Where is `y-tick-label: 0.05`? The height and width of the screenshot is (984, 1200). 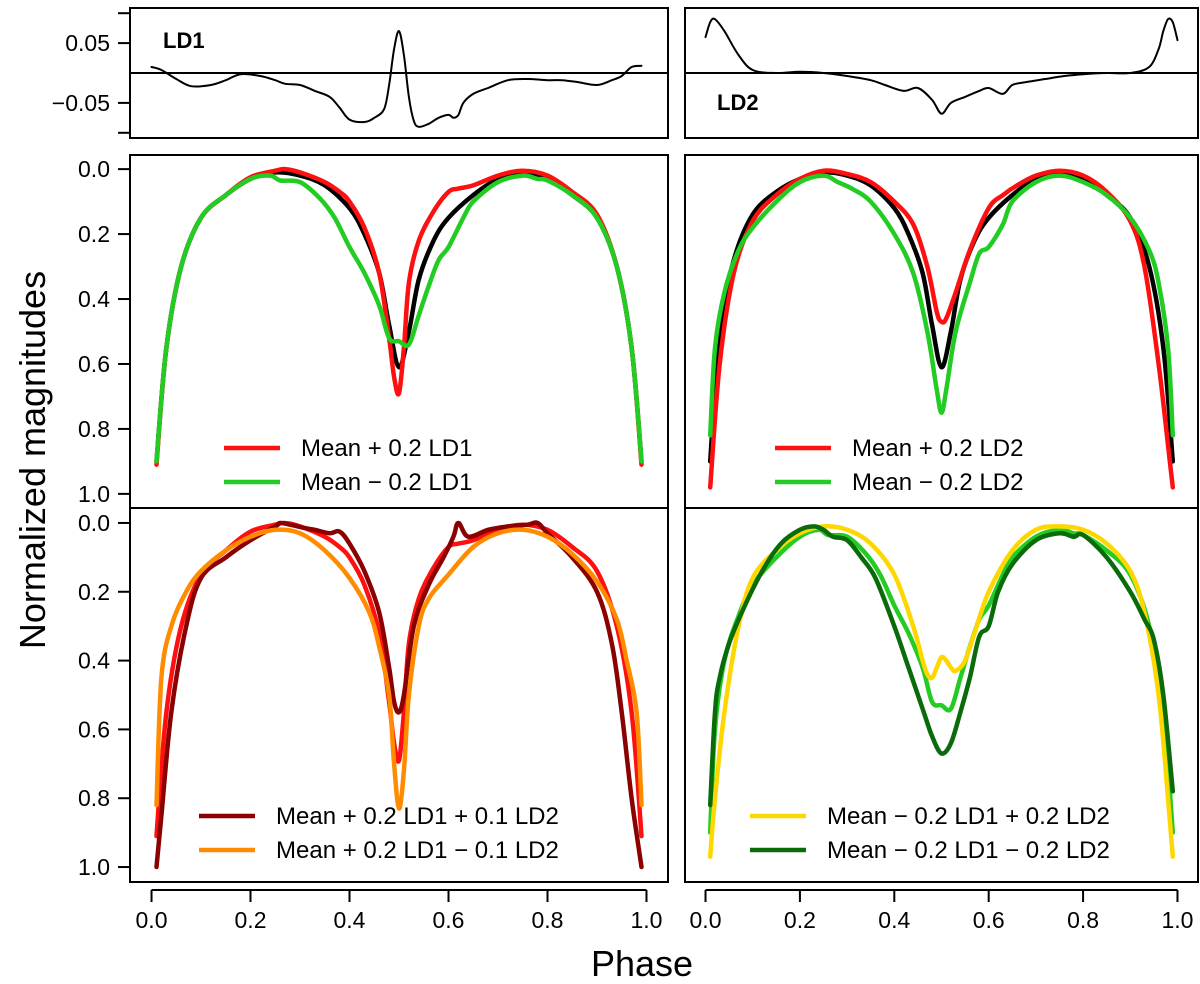
y-tick-label: 0.05 is located at coordinates (87, 43).